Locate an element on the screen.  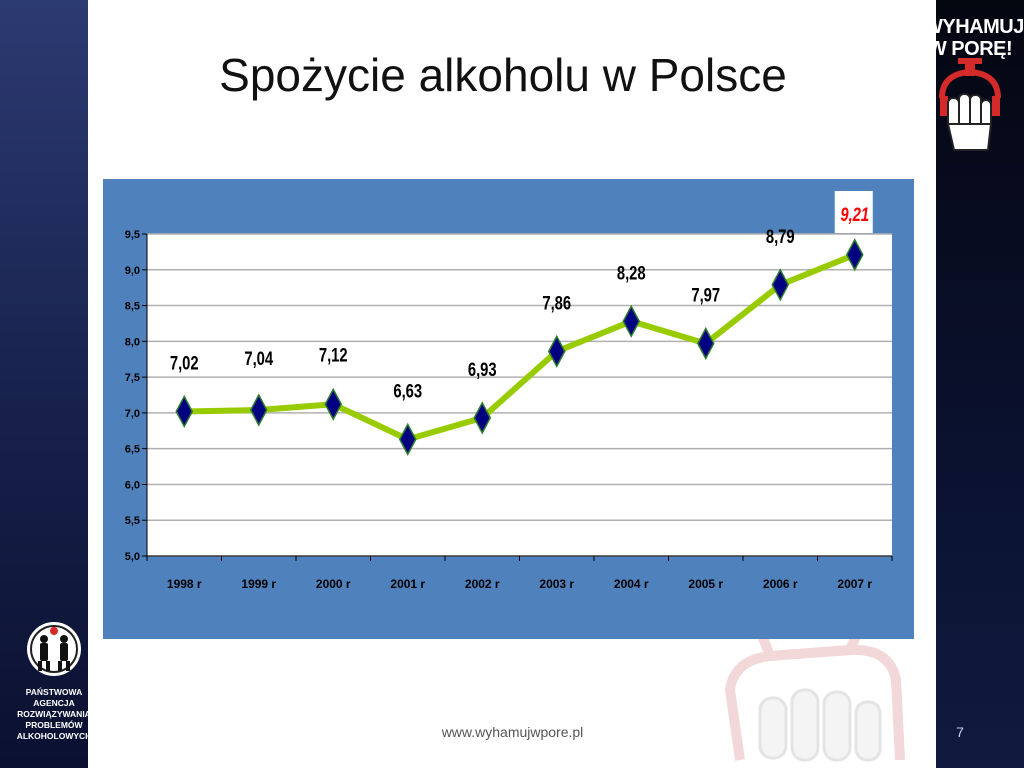
y-tick-label: 6,5 is located at coordinates (132, 450).